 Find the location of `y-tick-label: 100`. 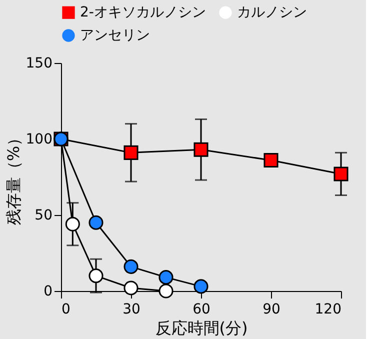

y-tick-label: 100 is located at coordinates (39, 140).